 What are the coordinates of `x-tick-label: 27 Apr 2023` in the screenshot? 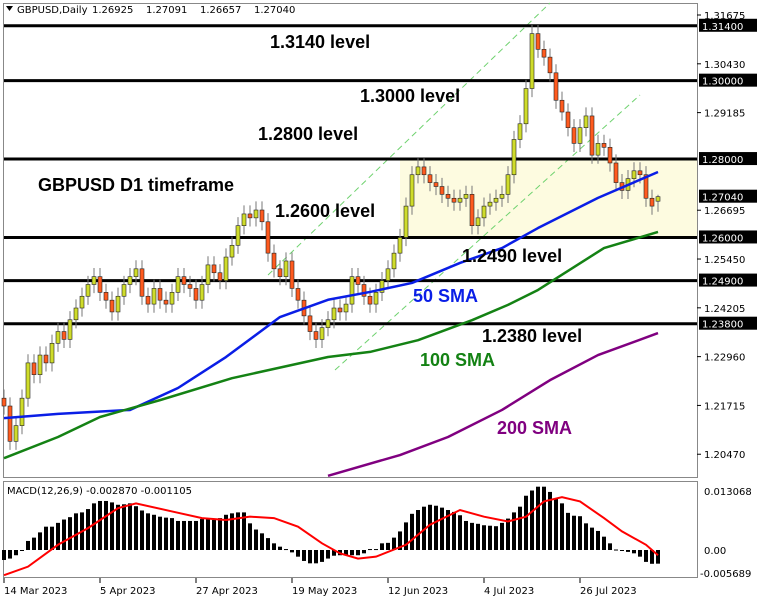 It's located at (227, 591).